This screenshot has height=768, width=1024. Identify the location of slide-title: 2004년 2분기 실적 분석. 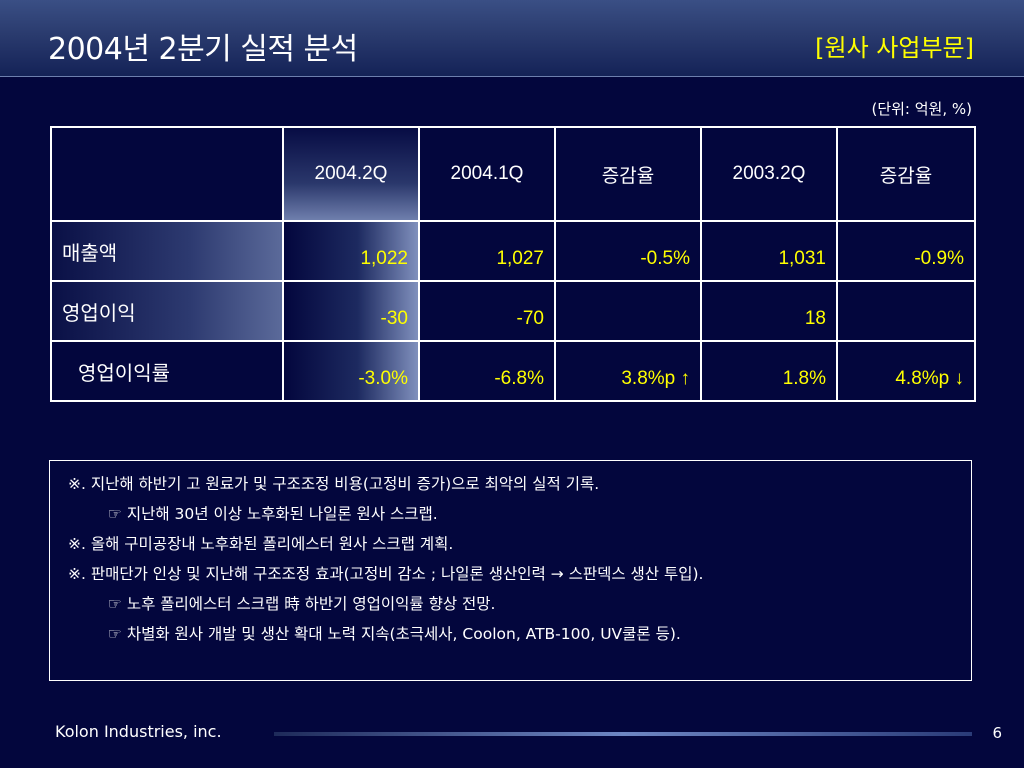
(203, 49).